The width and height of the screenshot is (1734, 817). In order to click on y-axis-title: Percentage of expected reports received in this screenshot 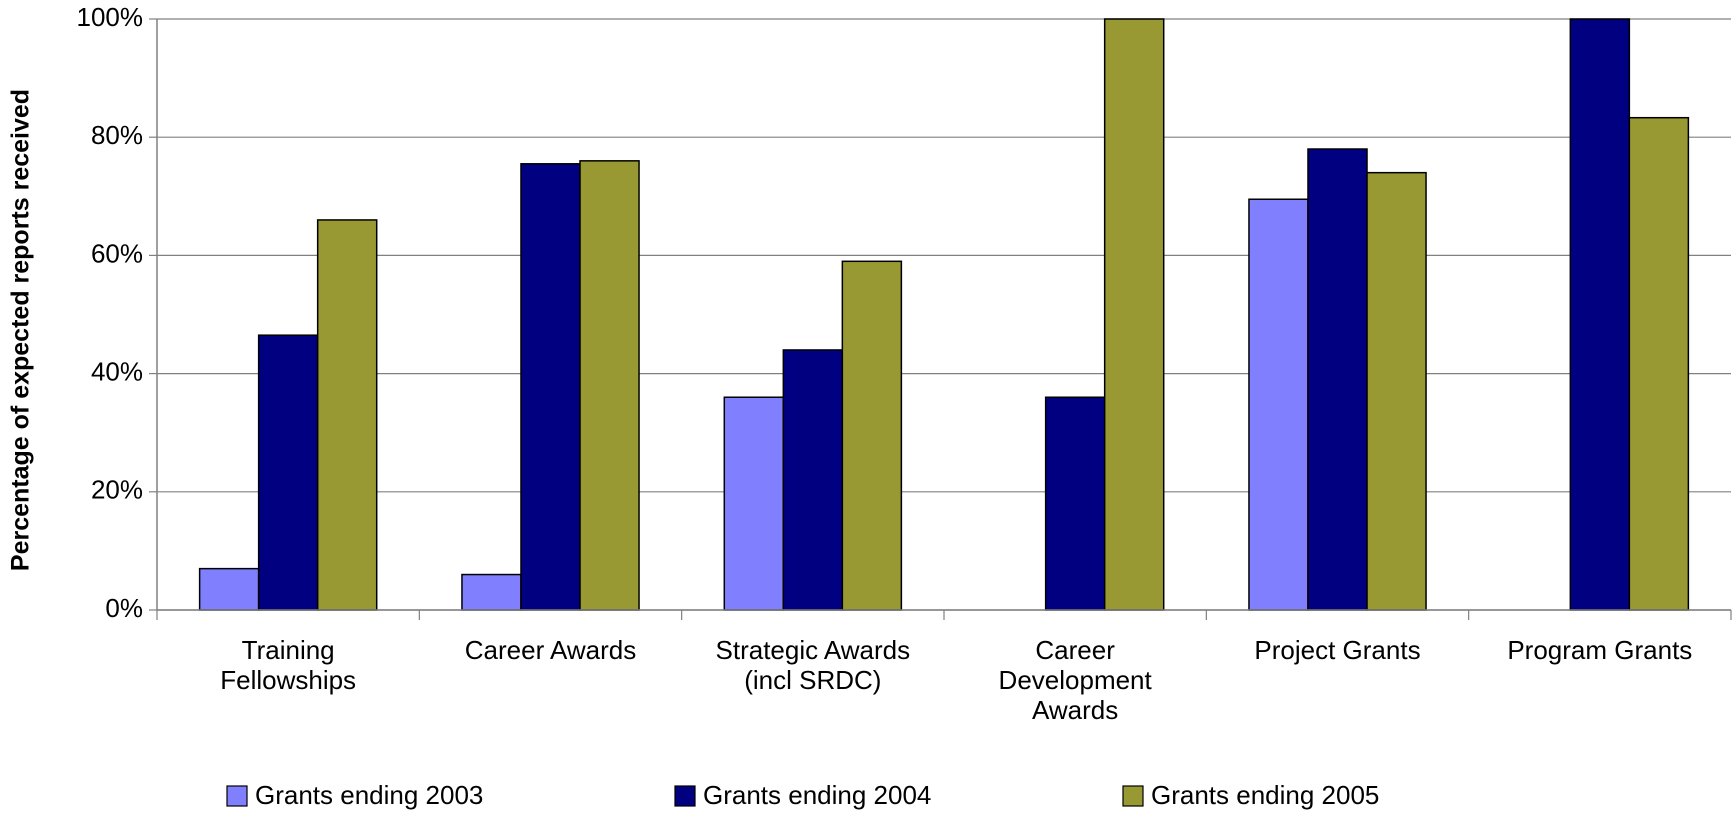, I will do `click(21, 330)`.